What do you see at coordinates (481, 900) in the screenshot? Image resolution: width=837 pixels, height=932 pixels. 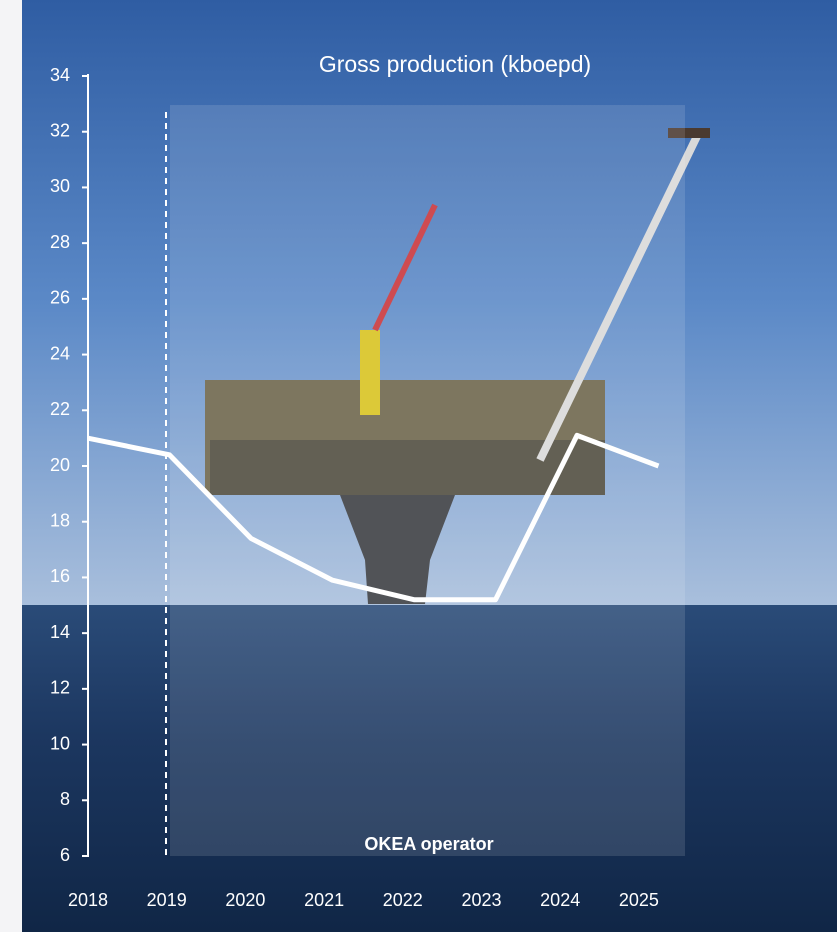 I see `x-tick-label: 2023` at bounding box center [481, 900].